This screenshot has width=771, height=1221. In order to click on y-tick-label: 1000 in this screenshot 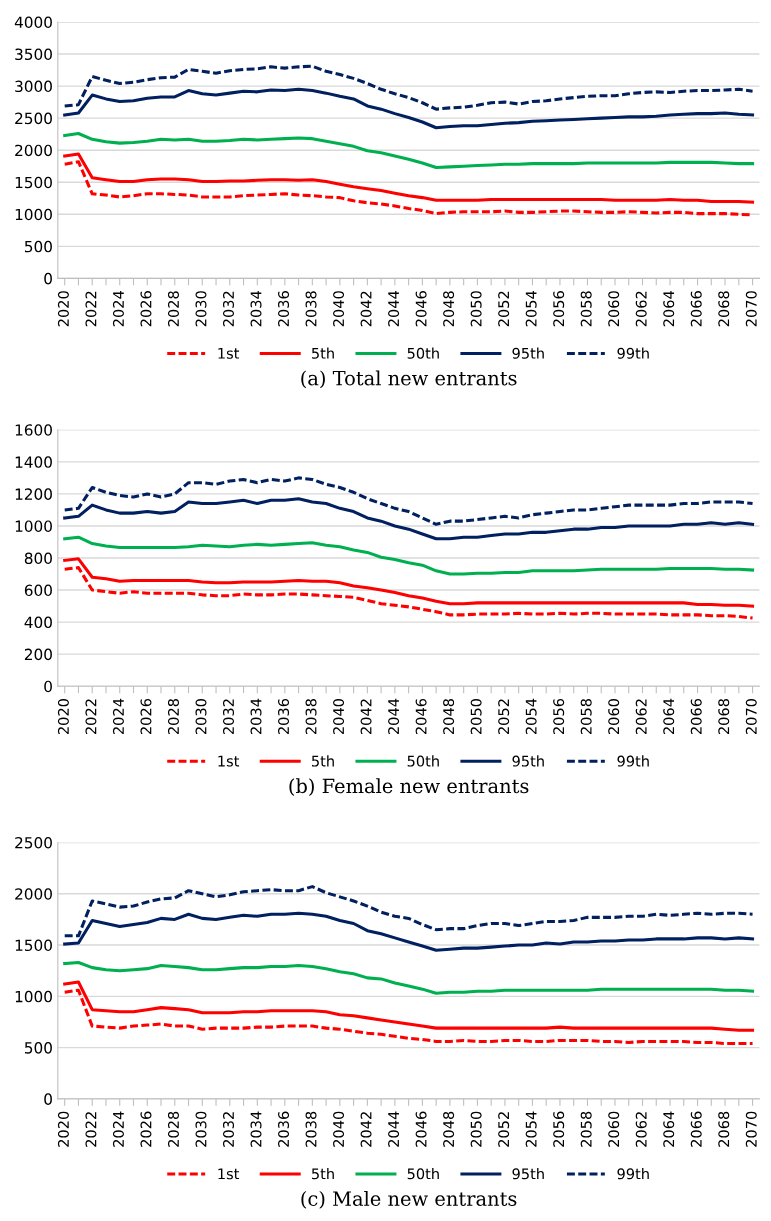, I will do `click(33, 526)`.